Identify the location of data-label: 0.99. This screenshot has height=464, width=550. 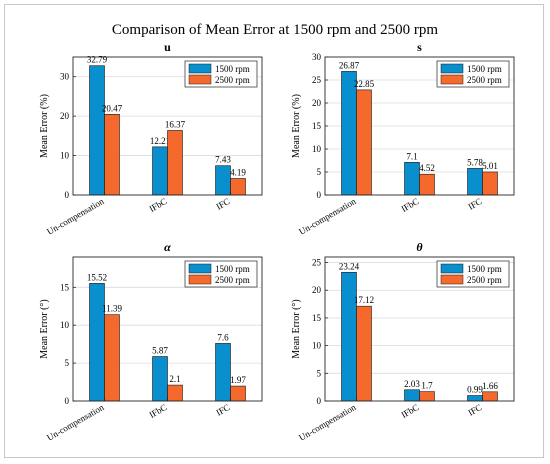
(475, 390).